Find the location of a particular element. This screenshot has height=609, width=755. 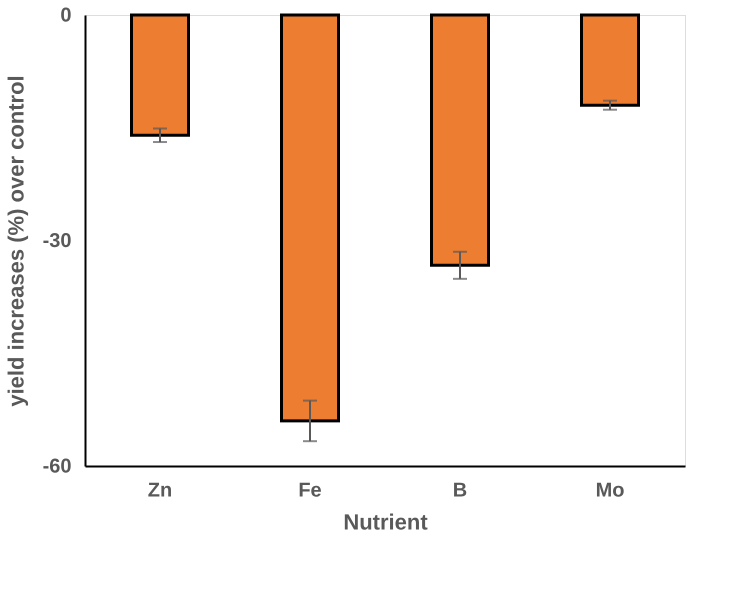

x-tick-label: Fe is located at coordinates (310, 491).